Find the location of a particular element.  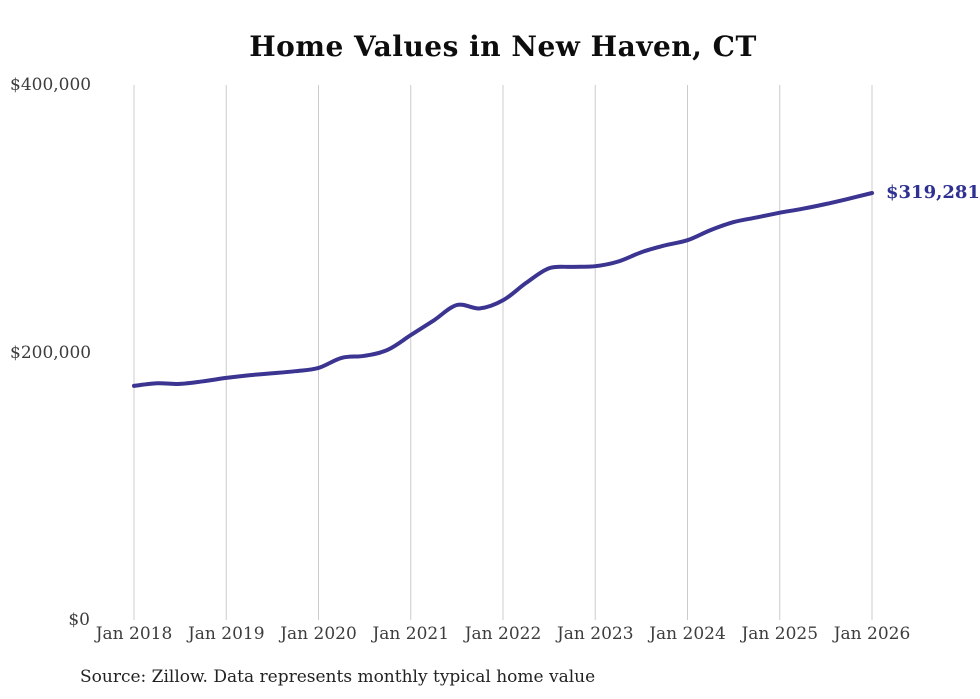

y-tick-label: $200,000 is located at coordinates (51, 352).